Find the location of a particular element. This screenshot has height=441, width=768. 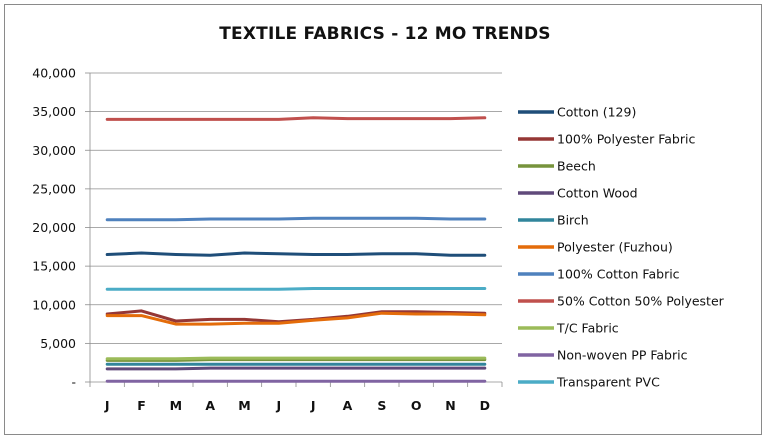

legend-label: Cotton (129) is located at coordinates (596, 112).